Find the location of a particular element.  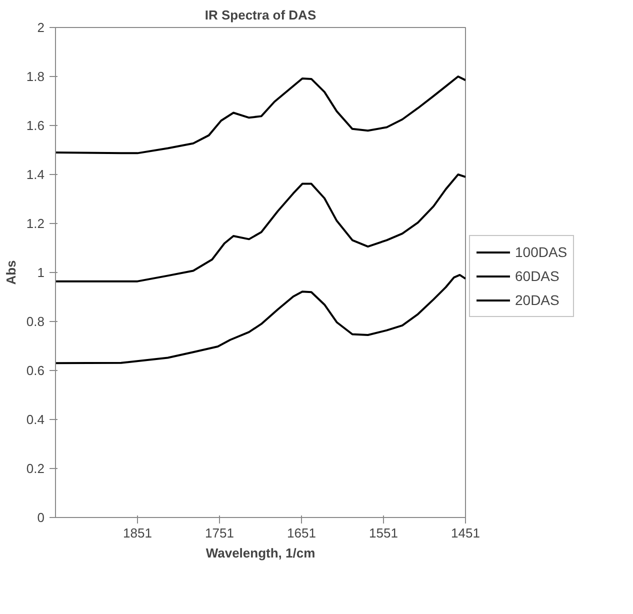

y-tick-label: 1.6 is located at coordinates (35, 125).